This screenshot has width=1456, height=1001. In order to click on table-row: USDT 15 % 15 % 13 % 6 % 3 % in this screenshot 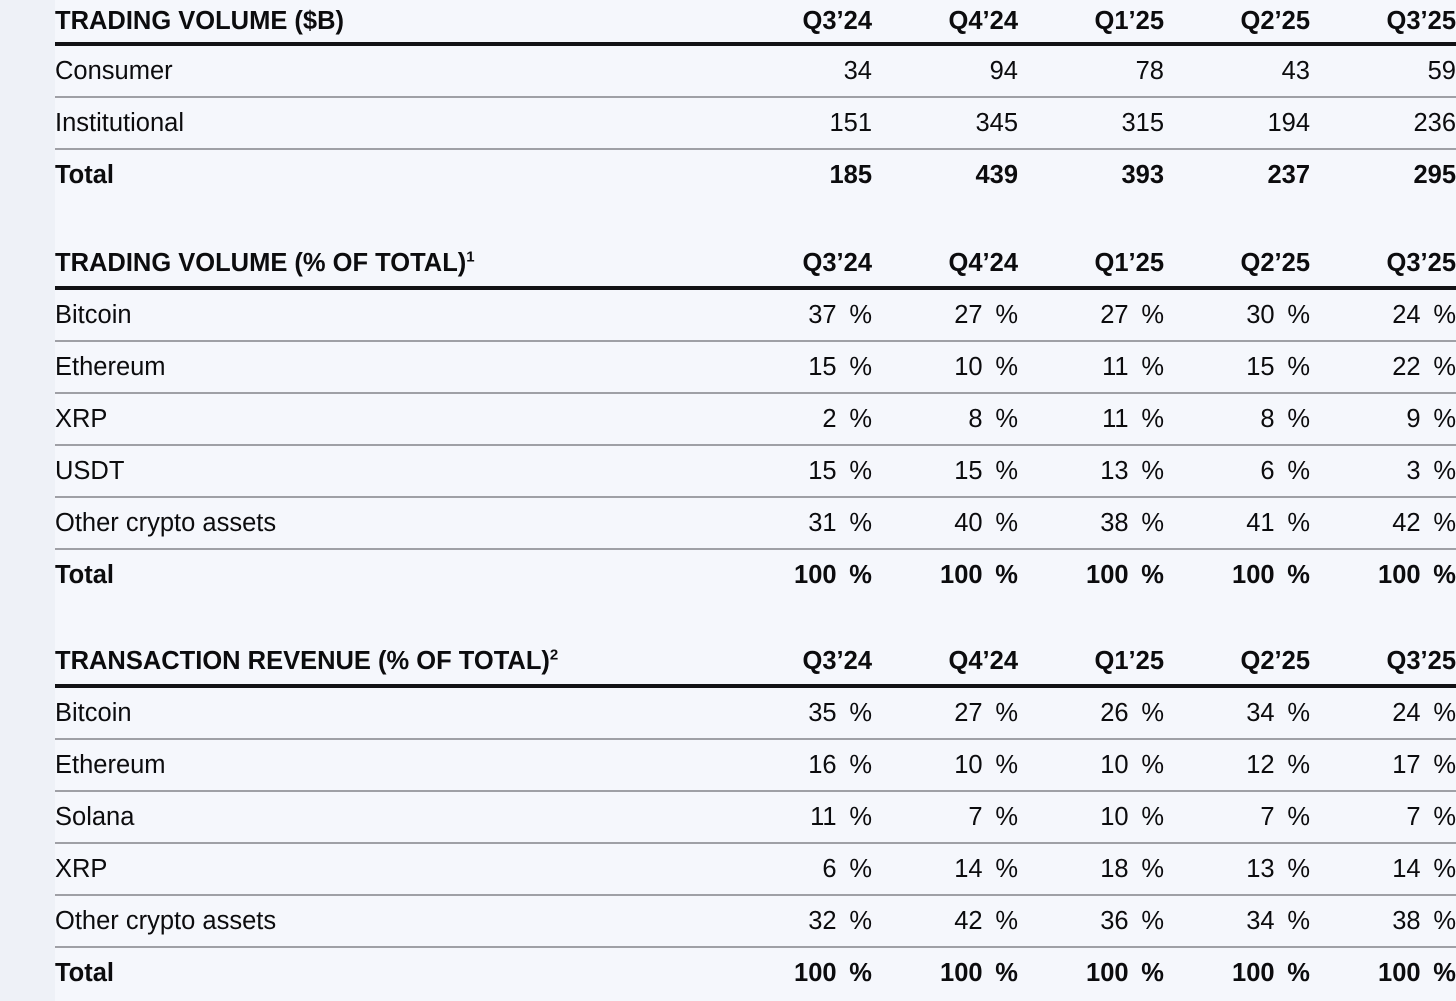, I will do `click(755, 471)`.